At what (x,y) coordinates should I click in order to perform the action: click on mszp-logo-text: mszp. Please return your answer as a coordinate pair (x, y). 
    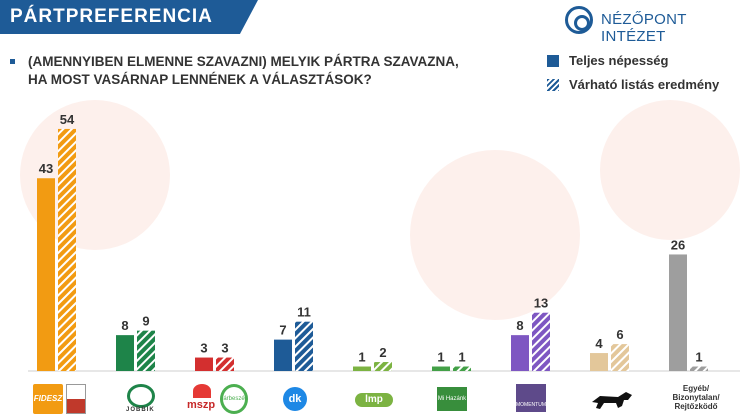
    Looking at the image, I should click on (201, 405).